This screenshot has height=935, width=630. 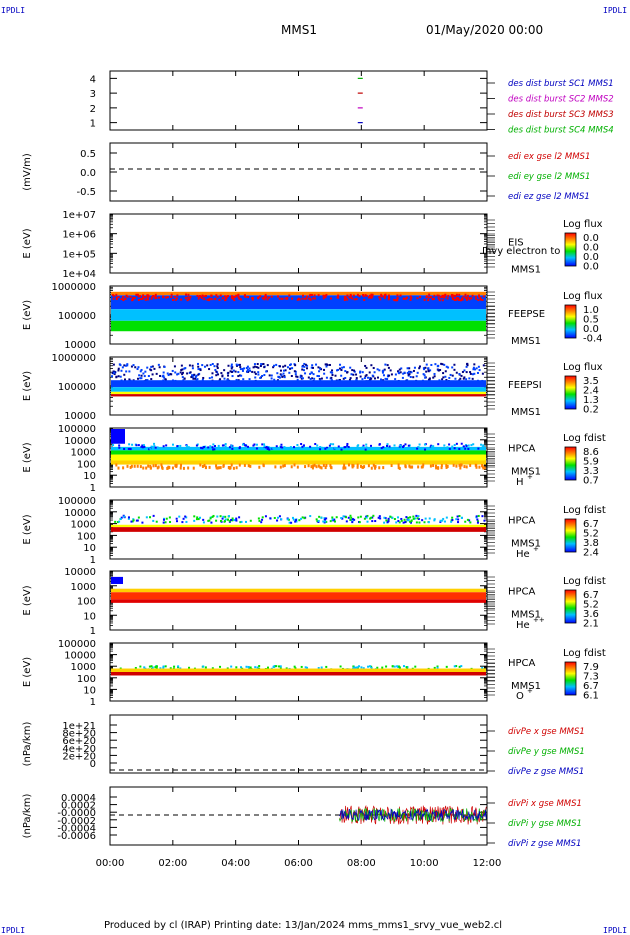 I want to click on time-tick-label: 10:00, so click(x=424, y=863).